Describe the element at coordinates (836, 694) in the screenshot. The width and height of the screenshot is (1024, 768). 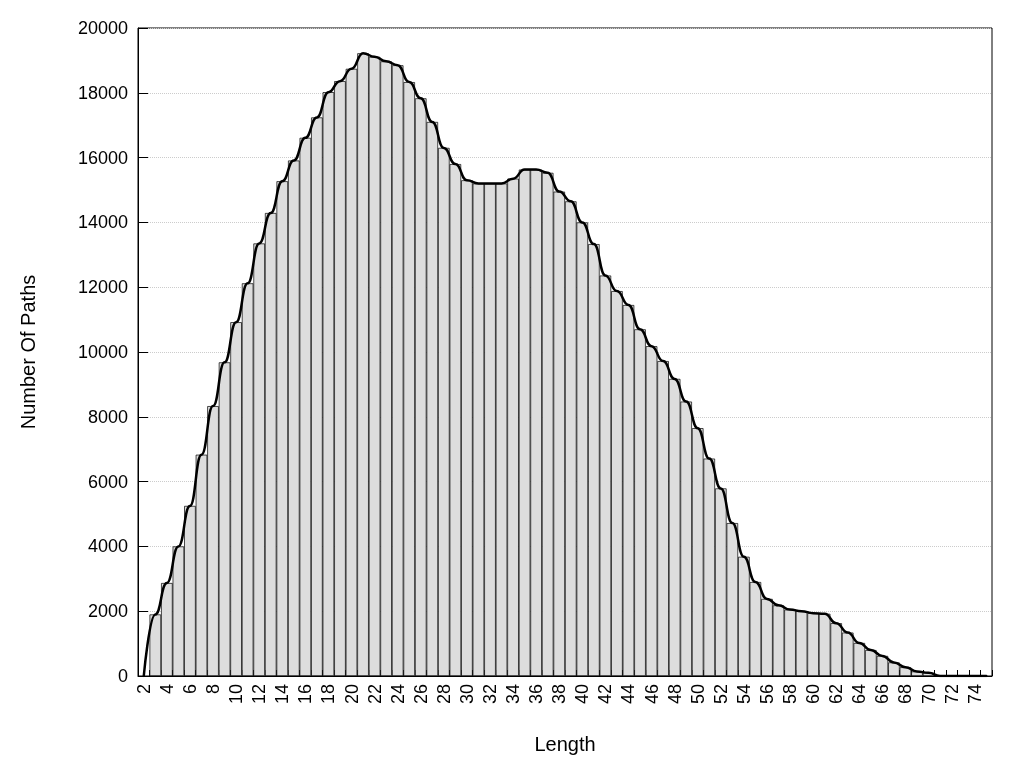
I see `x-tick-label: 62` at that location.